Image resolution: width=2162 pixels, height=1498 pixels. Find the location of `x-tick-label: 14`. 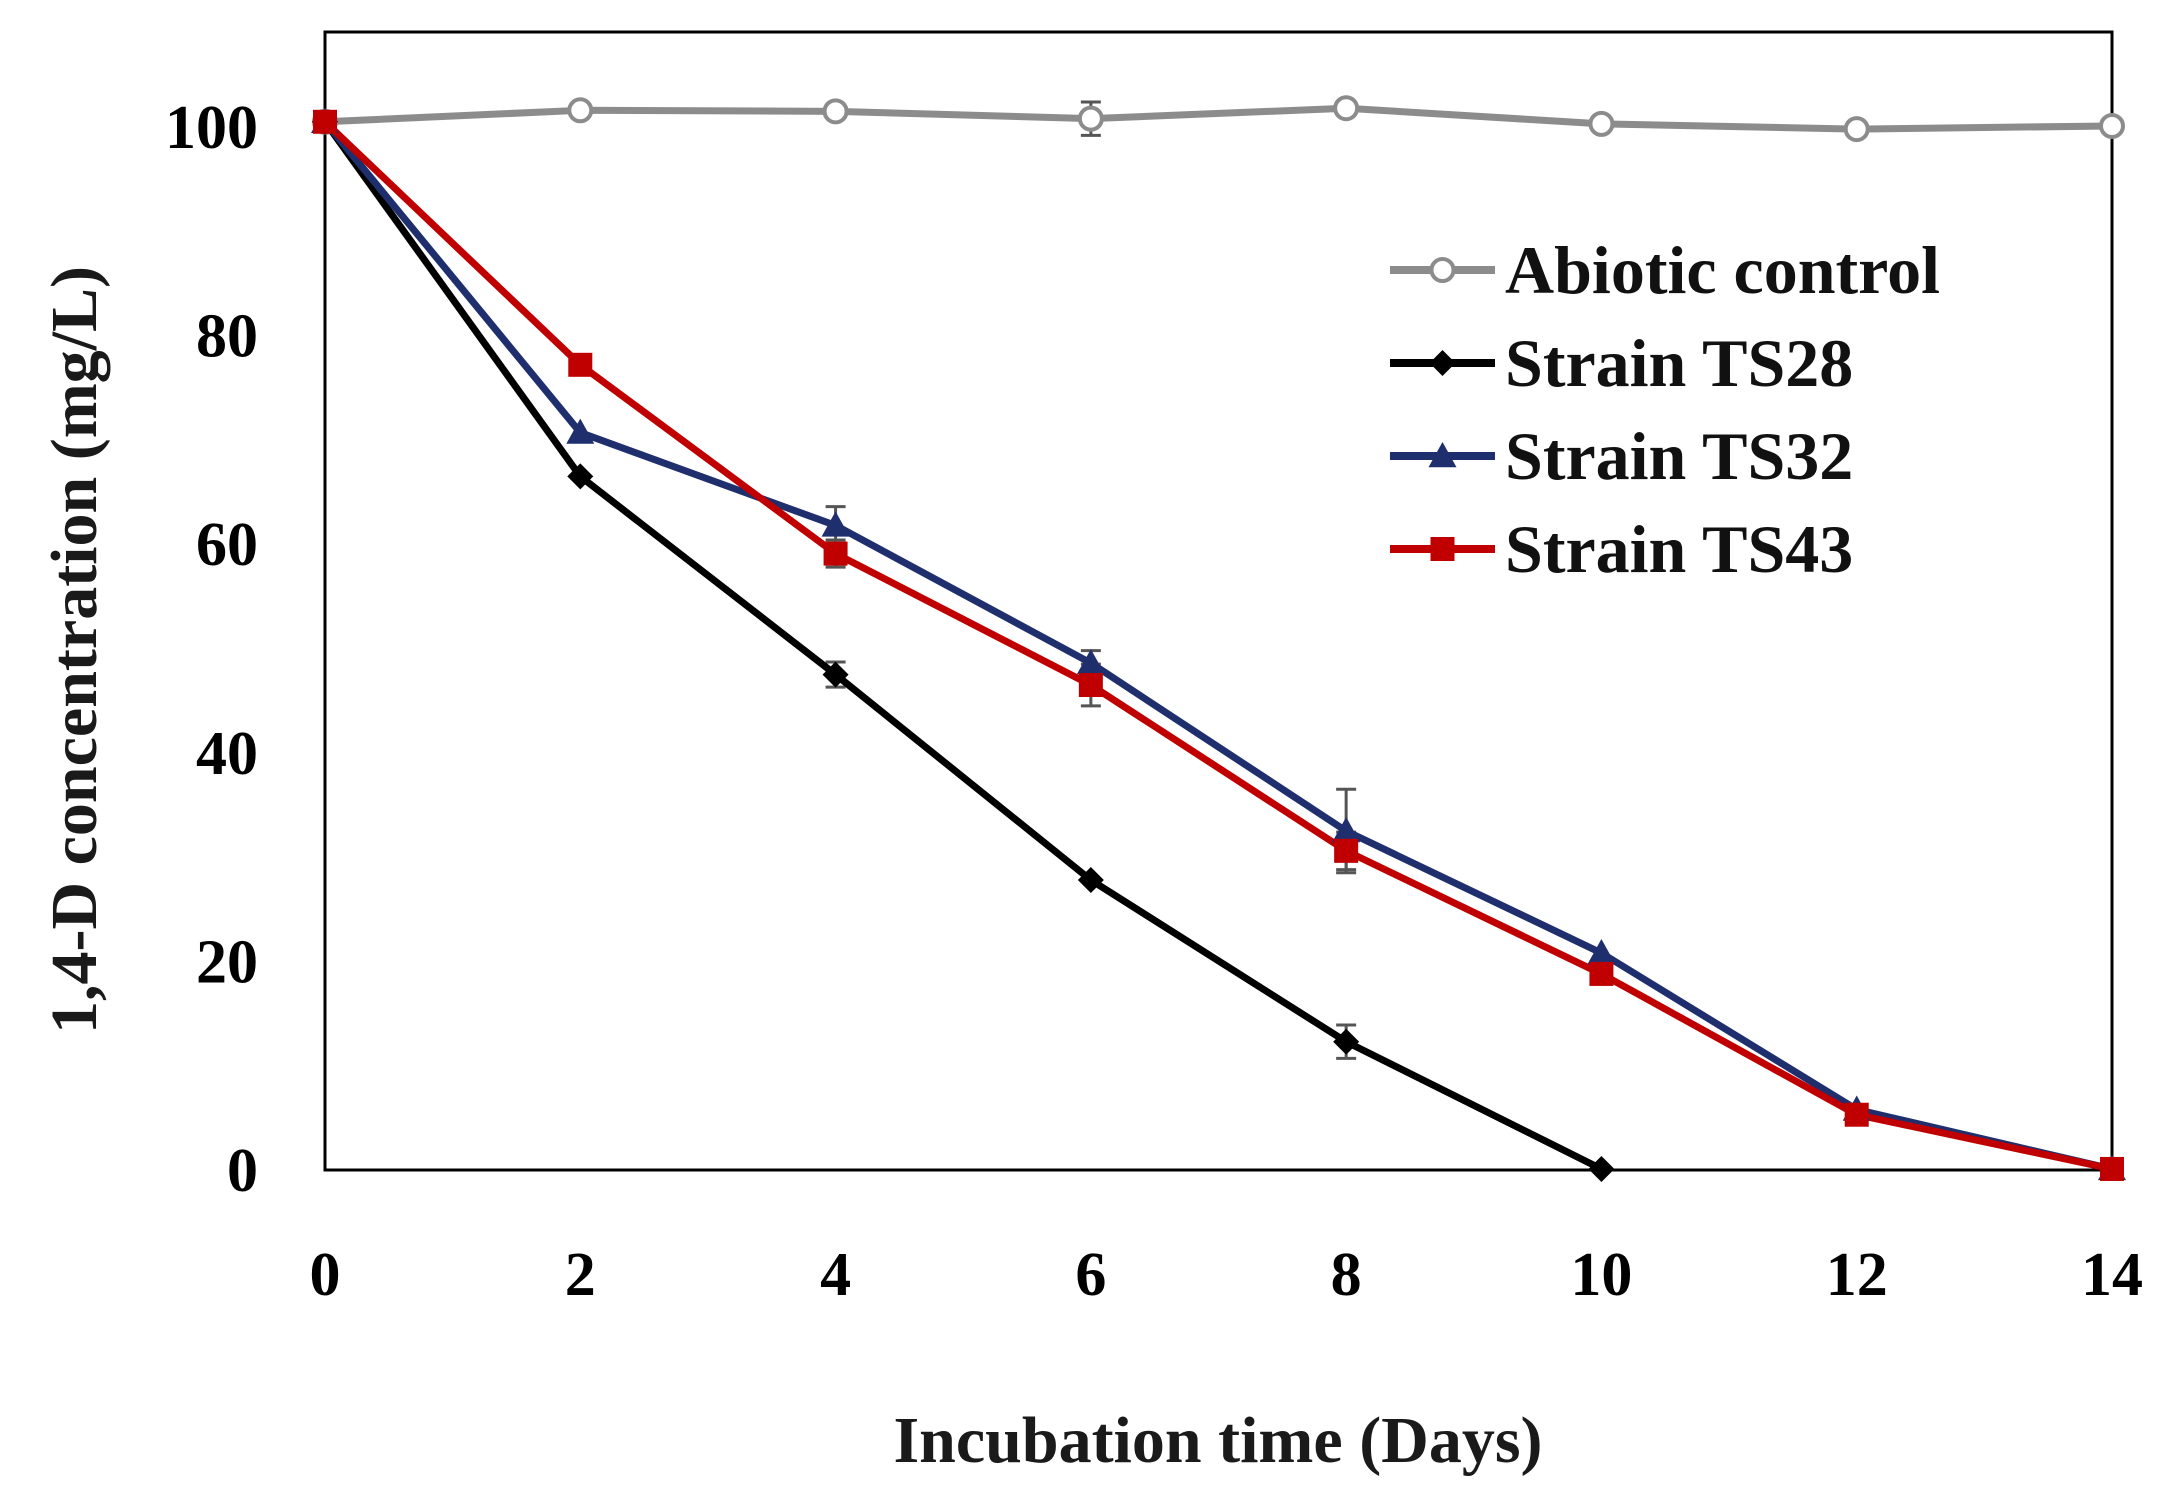

x-tick-label: 14 is located at coordinates (2112, 1275).